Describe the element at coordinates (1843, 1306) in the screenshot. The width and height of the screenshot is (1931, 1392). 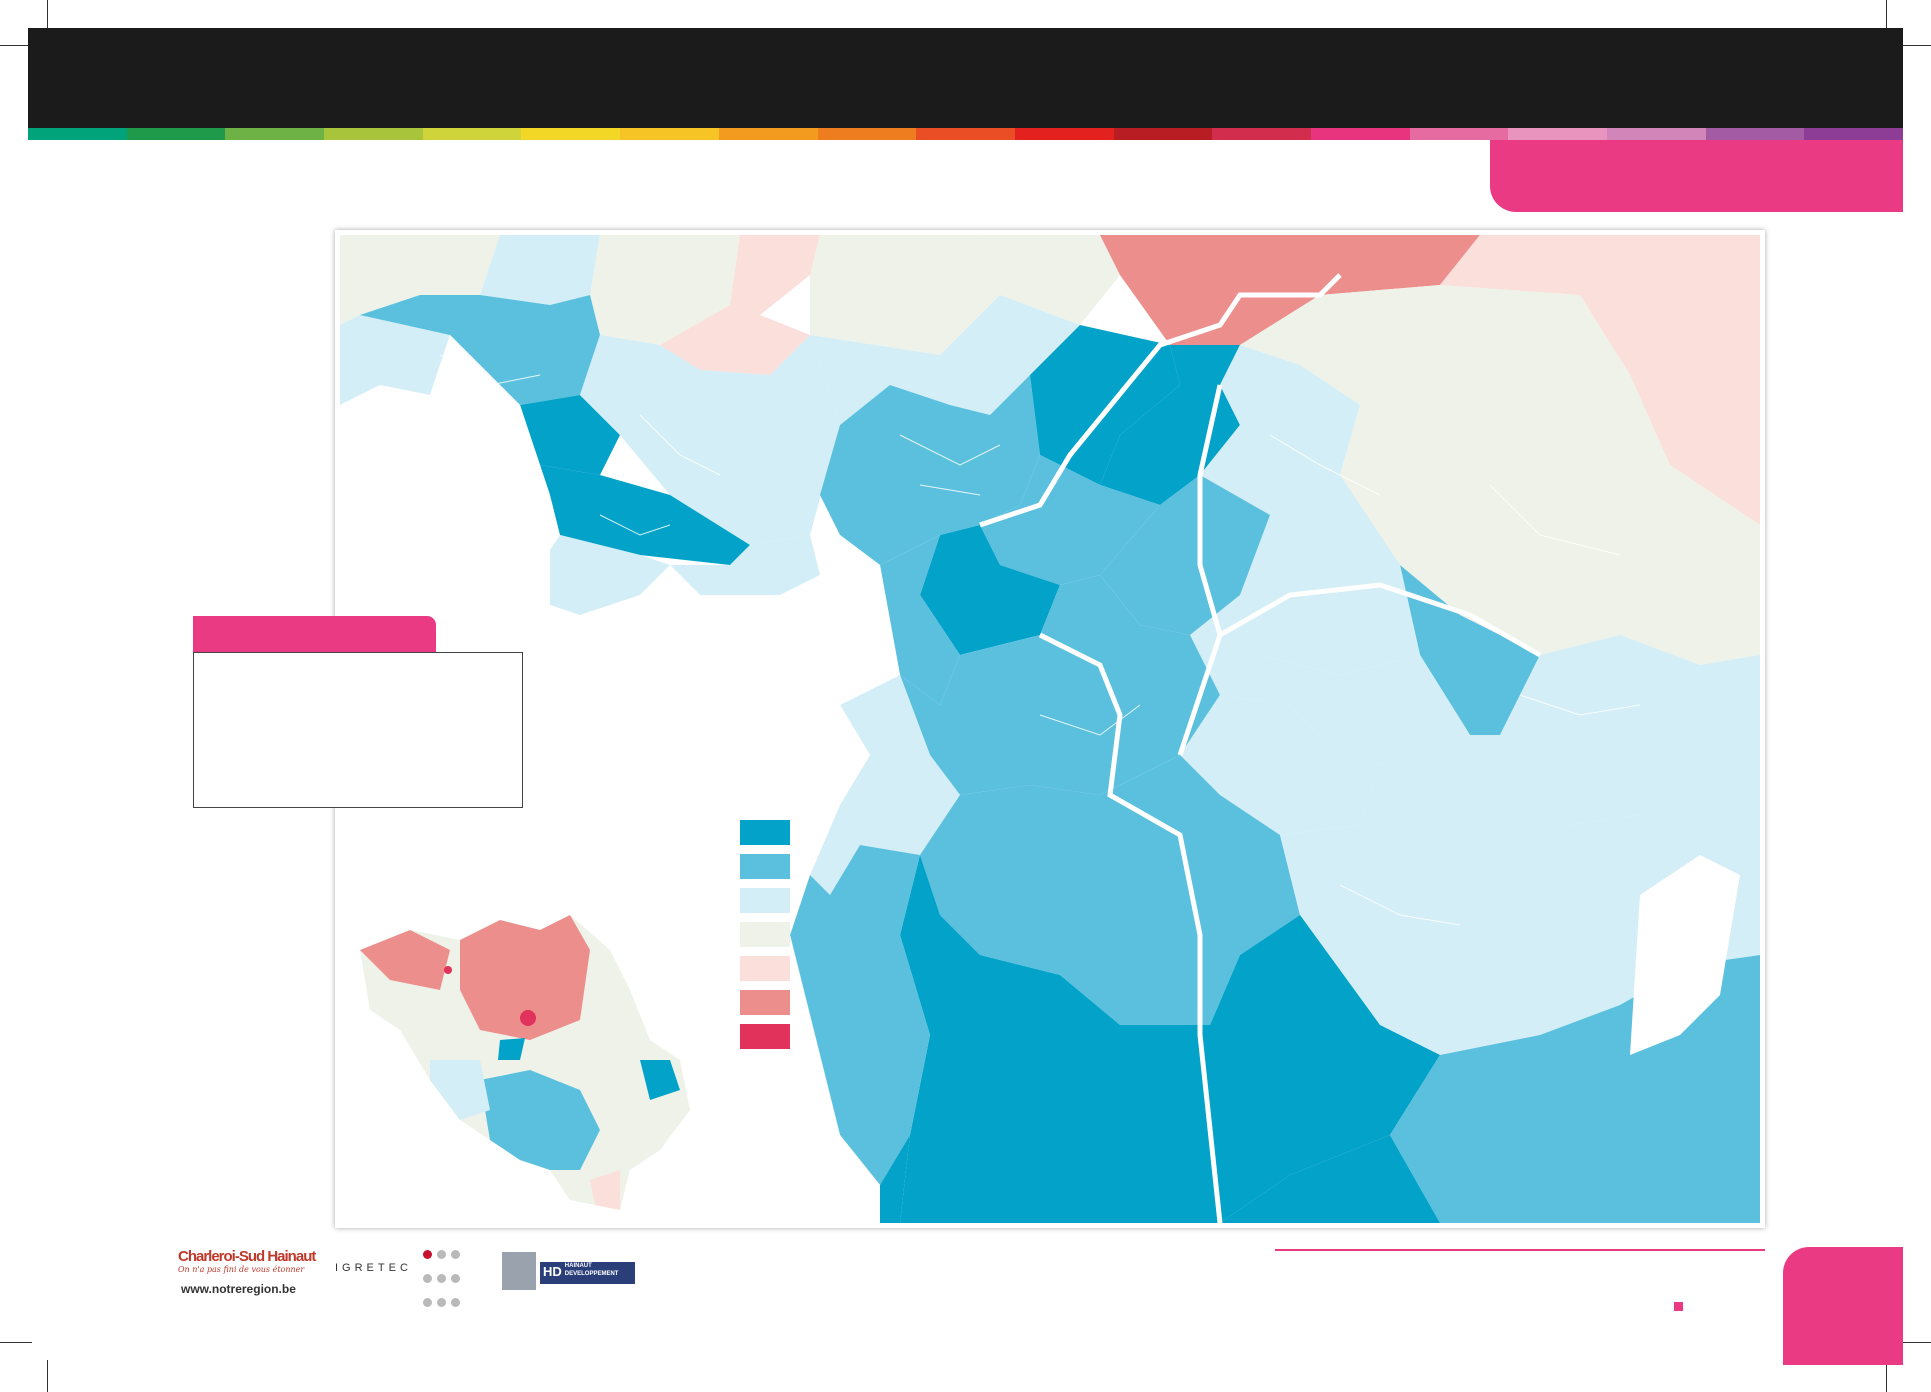
I see `page-tab` at that location.